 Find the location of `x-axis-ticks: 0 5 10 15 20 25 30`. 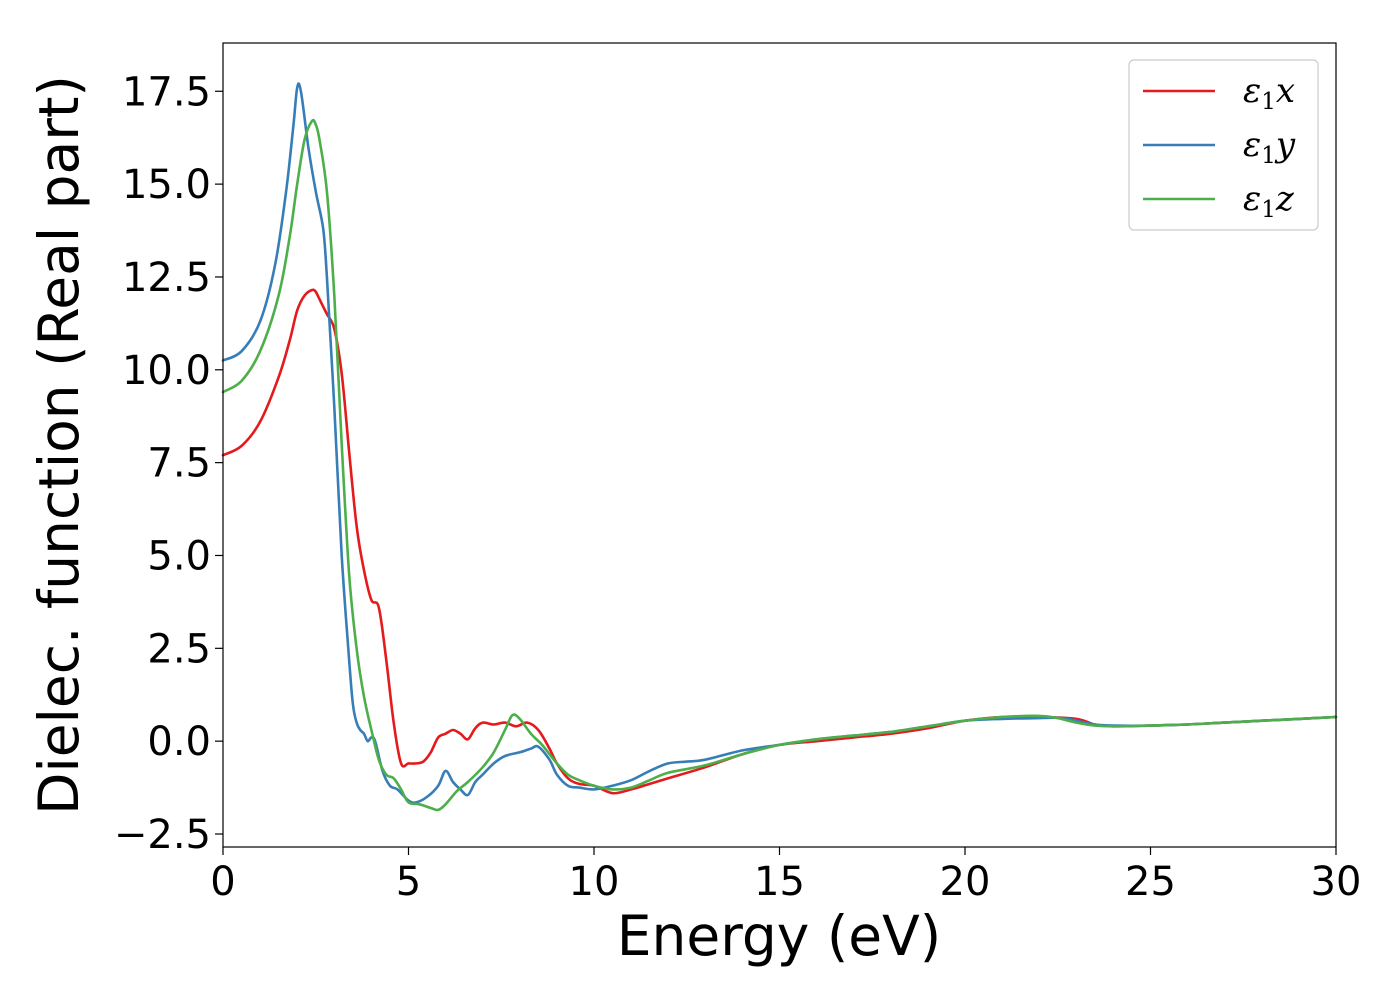

x-axis-ticks: 0 5 10 15 20 25 30 is located at coordinates (785, 876).